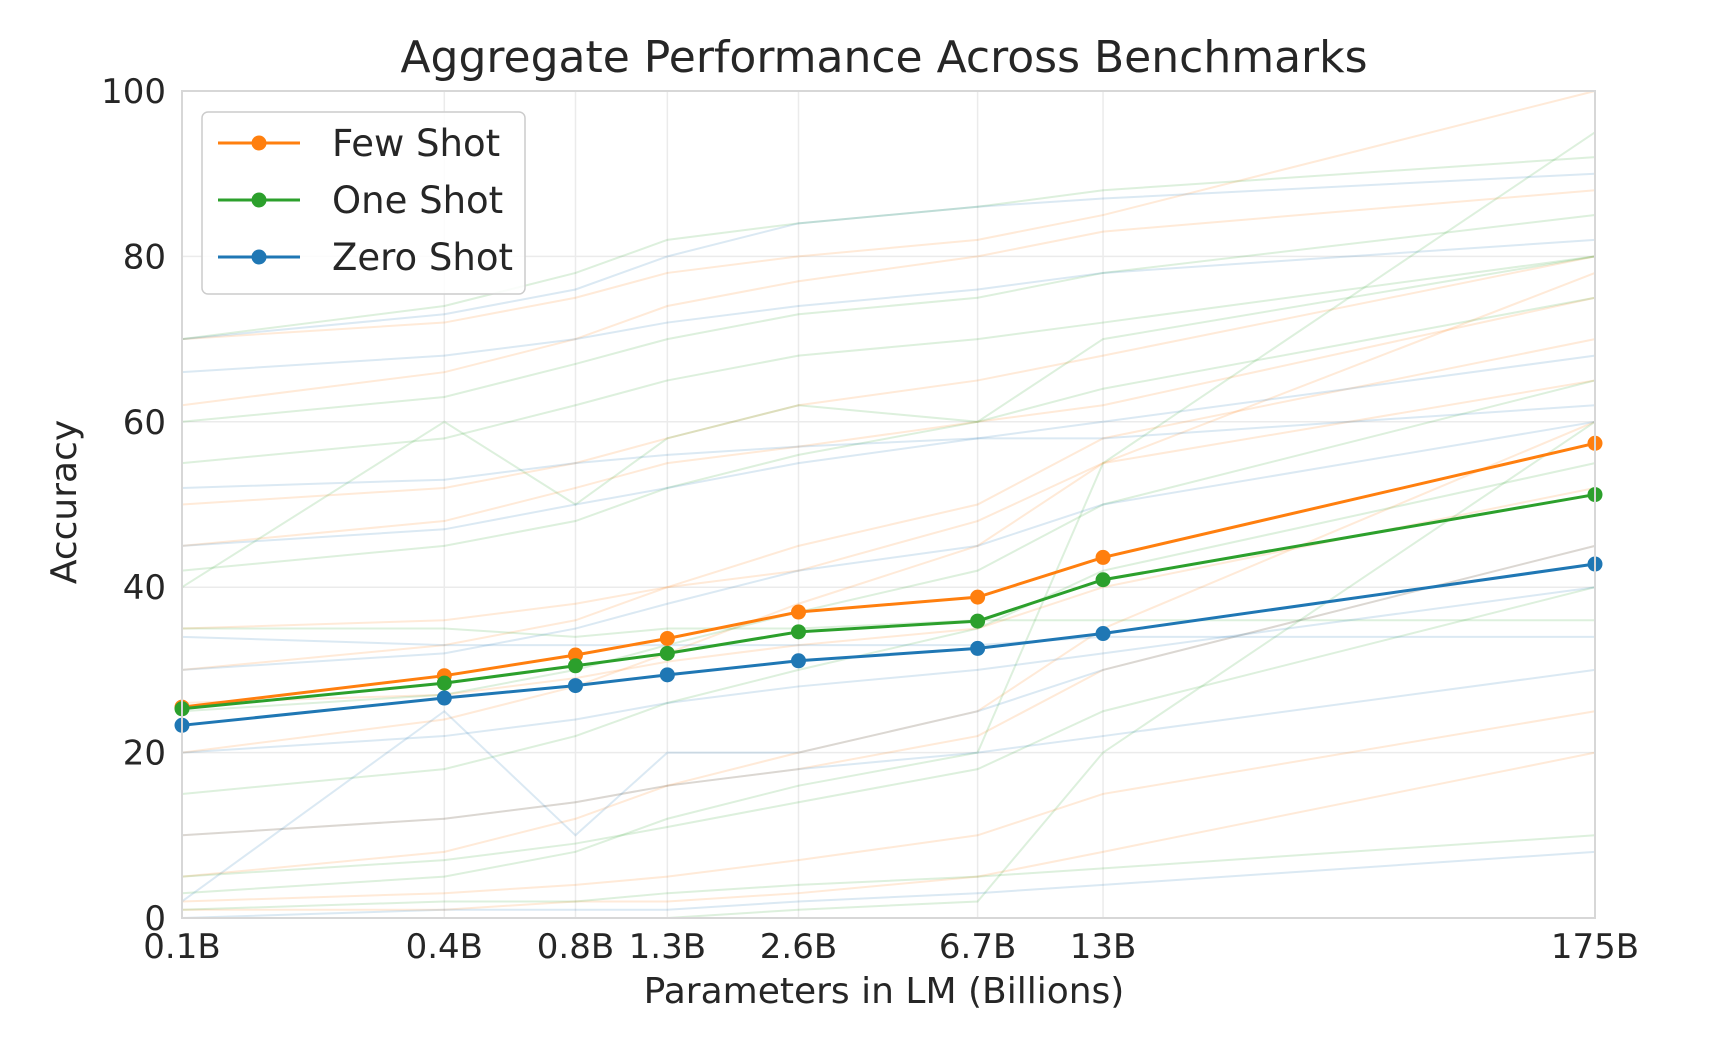 The width and height of the screenshot is (1728, 1042). What do you see at coordinates (891, 947) in the screenshot?
I see `x-axis-ticks: 0.1B 0.4B 0.8B 1.3B 2.6B 6.7B 13B 175B` at bounding box center [891, 947].